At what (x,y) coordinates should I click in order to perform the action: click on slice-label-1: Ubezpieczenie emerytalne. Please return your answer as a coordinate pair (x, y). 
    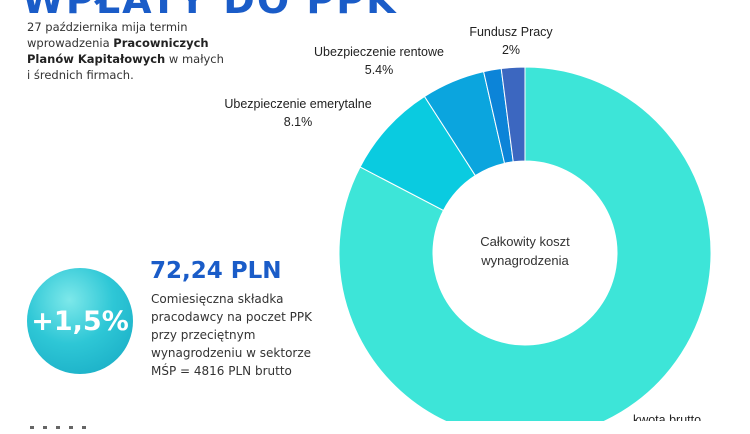
    Looking at the image, I should click on (297, 104).